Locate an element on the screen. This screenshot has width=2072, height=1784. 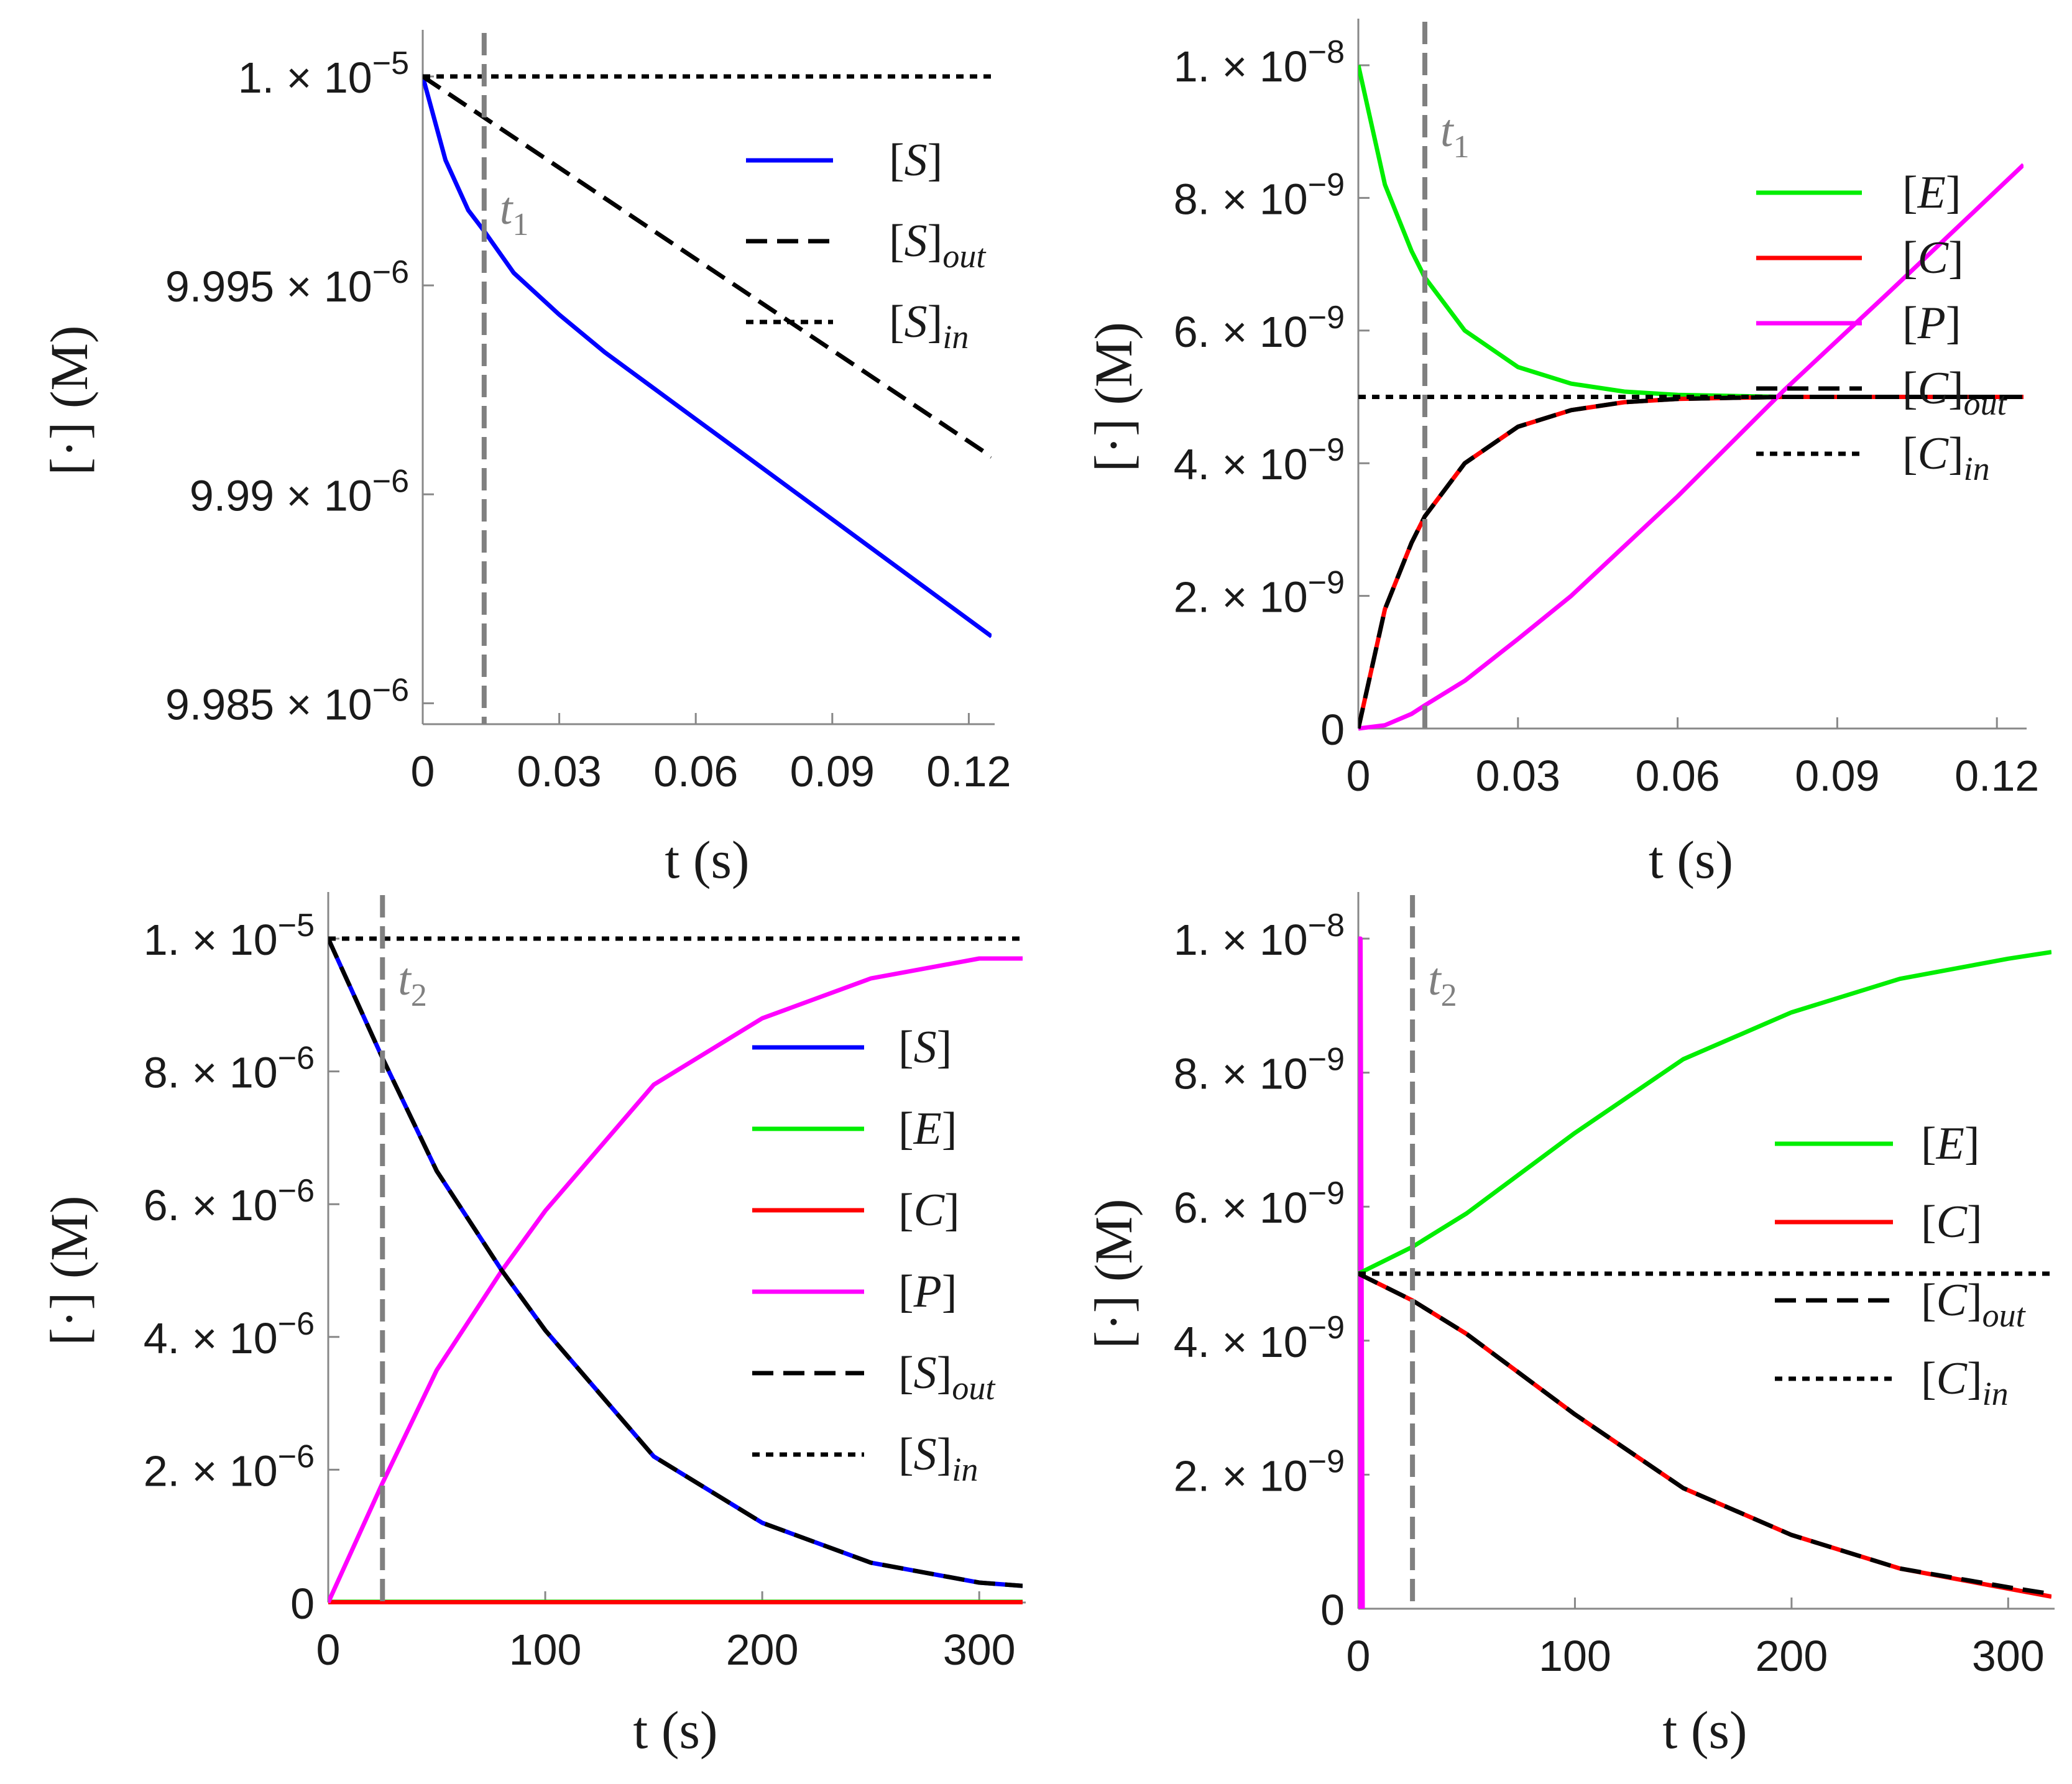
y-tick-label: 8. × 10−6 is located at coordinates (229, 1069).